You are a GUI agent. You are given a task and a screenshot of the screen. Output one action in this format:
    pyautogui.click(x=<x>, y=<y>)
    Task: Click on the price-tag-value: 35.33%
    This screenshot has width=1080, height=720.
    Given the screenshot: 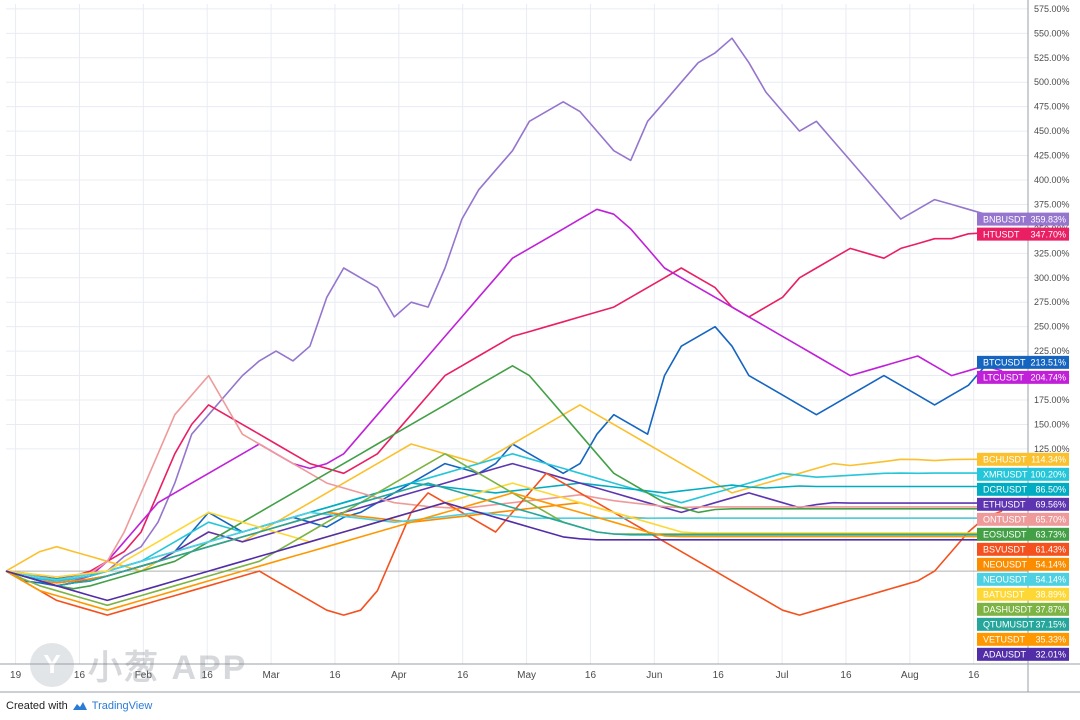 What is the action you would take?
    pyautogui.click(x=1050, y=640)
    